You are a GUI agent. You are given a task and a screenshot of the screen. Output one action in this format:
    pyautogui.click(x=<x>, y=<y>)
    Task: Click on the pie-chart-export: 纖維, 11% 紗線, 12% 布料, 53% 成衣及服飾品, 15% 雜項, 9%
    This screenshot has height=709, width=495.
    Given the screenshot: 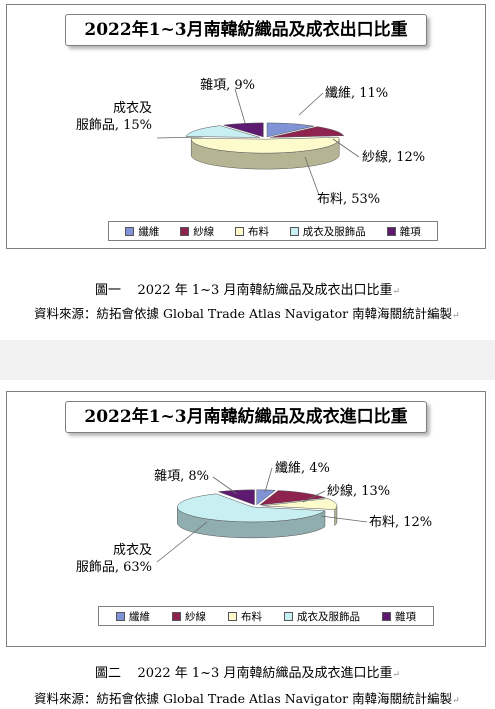 What is the action you would take?
    pyautogui.click(x=250, y=142)
    